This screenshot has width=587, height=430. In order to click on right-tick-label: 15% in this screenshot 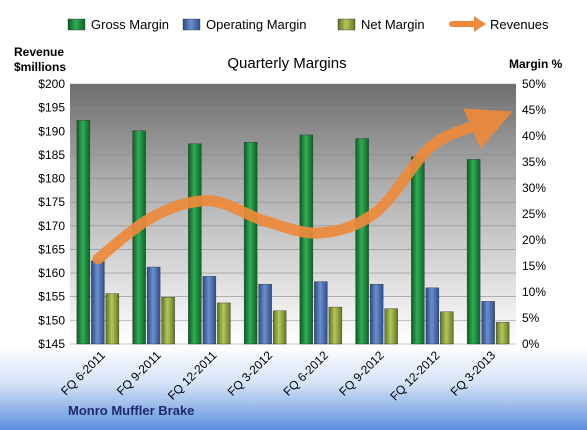, I will do `click(534, 266)`.